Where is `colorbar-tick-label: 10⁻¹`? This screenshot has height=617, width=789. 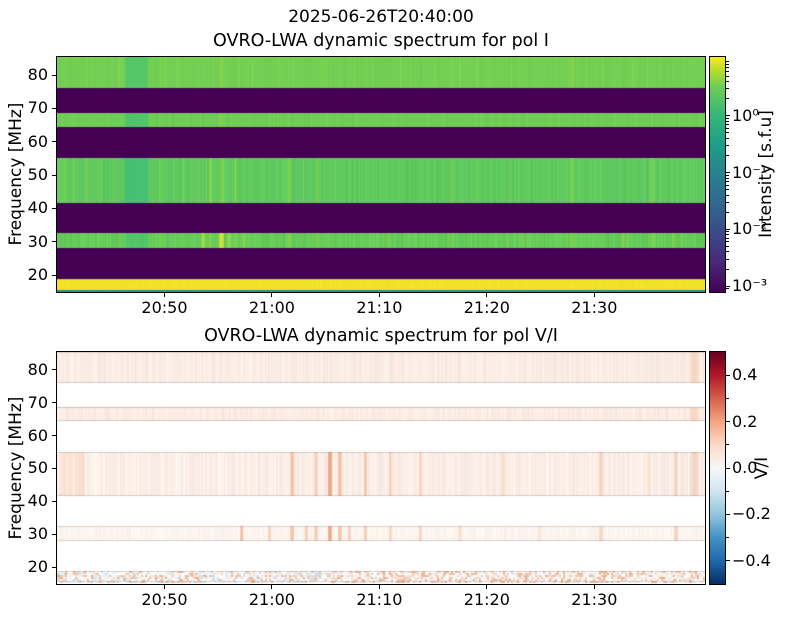
colorbar-tick-label: 10⁻¹ is located at coordinates (750, 172).